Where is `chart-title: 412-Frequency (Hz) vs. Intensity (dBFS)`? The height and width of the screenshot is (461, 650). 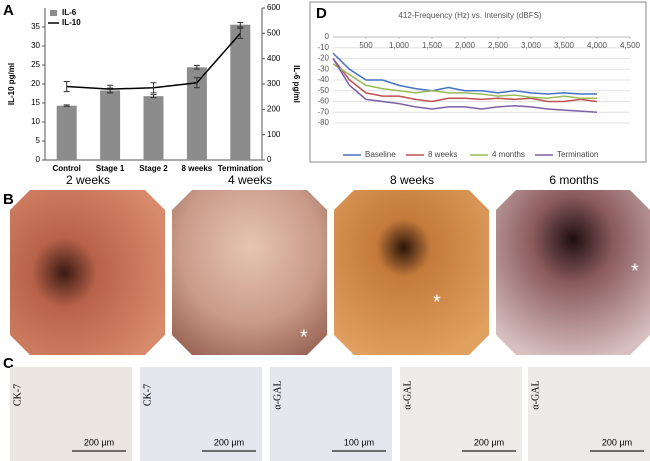
chart-title: 412-Frequency (Hz) vs. Intensity (dBFS) is located at coordinates (469, 15).